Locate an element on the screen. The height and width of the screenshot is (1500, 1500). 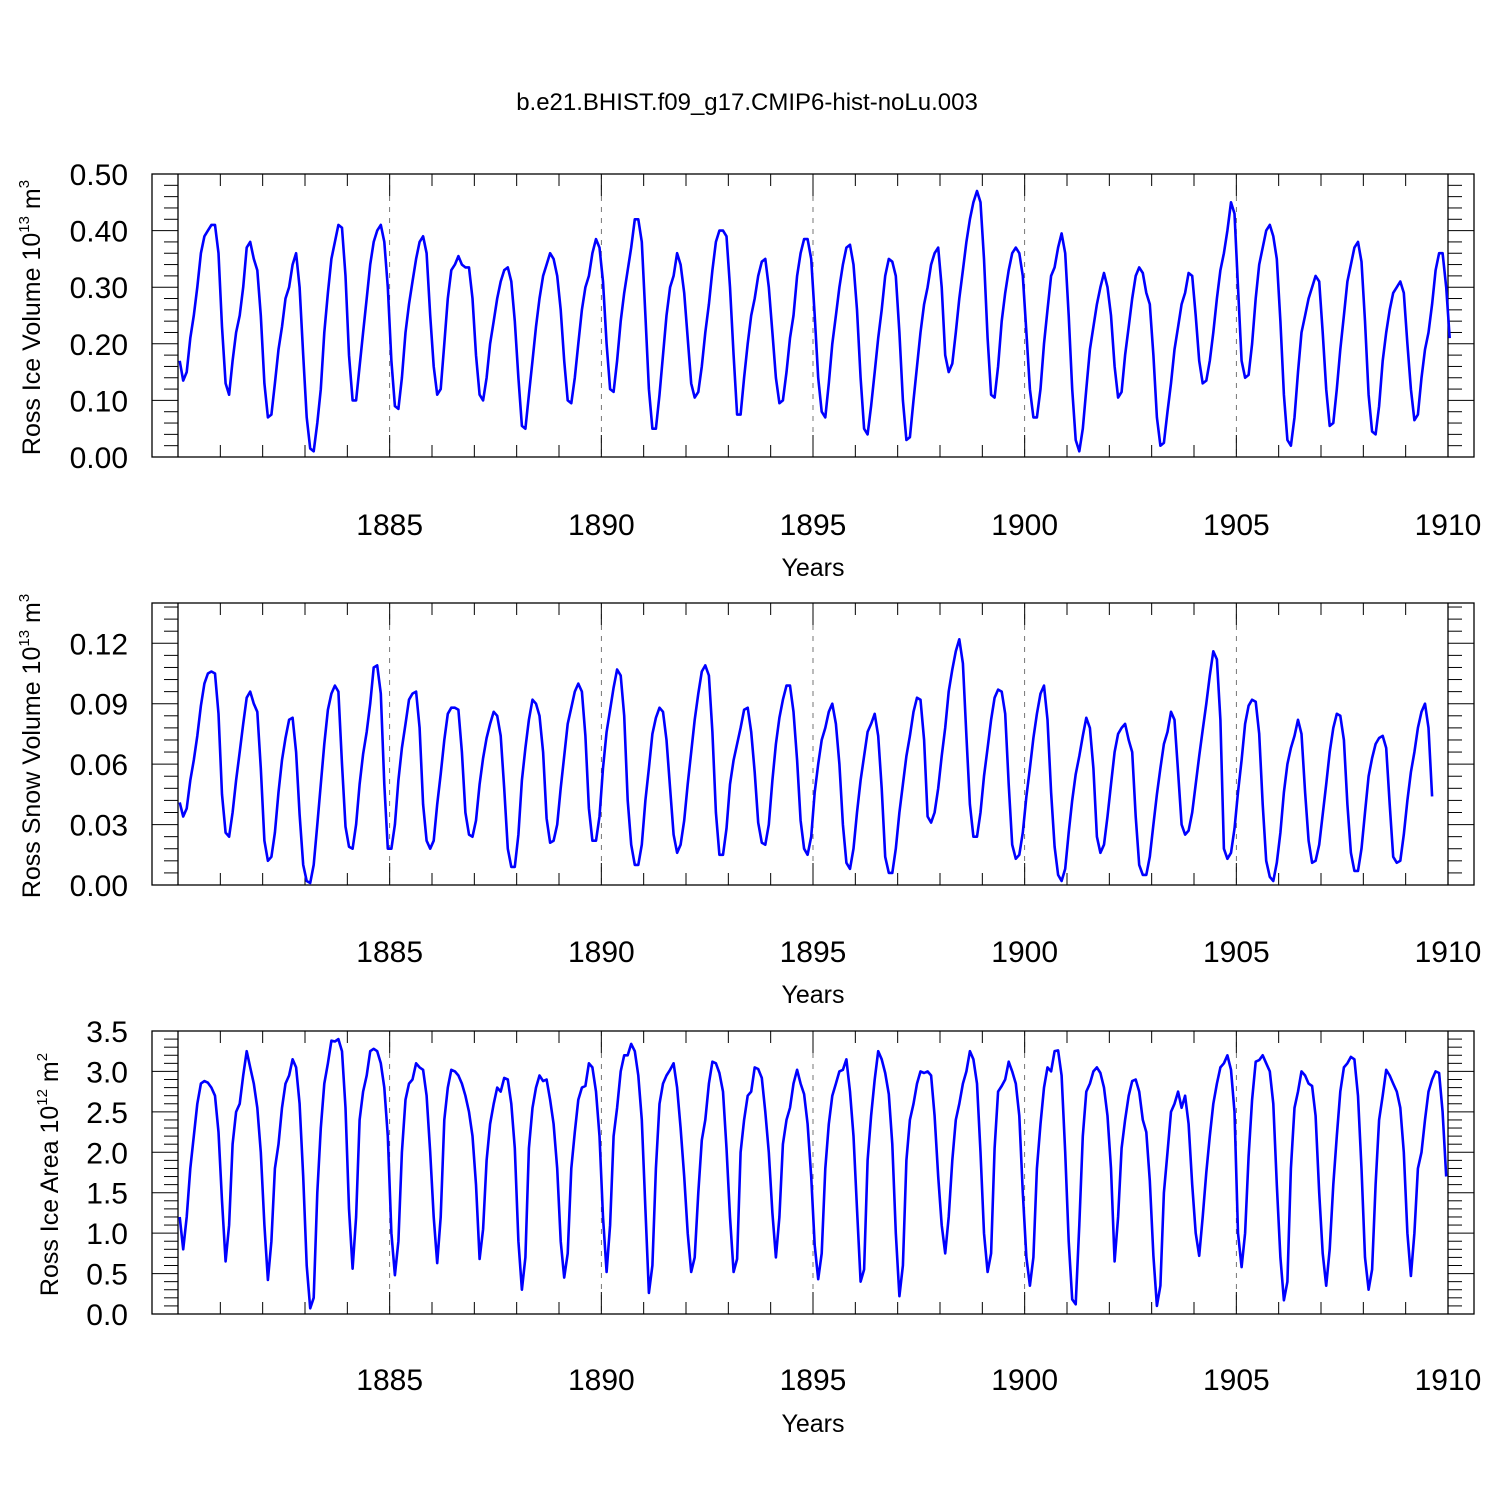
y-axis-title: Ross Ice Volume 1013 m3 is located at coordinates (31, 317).